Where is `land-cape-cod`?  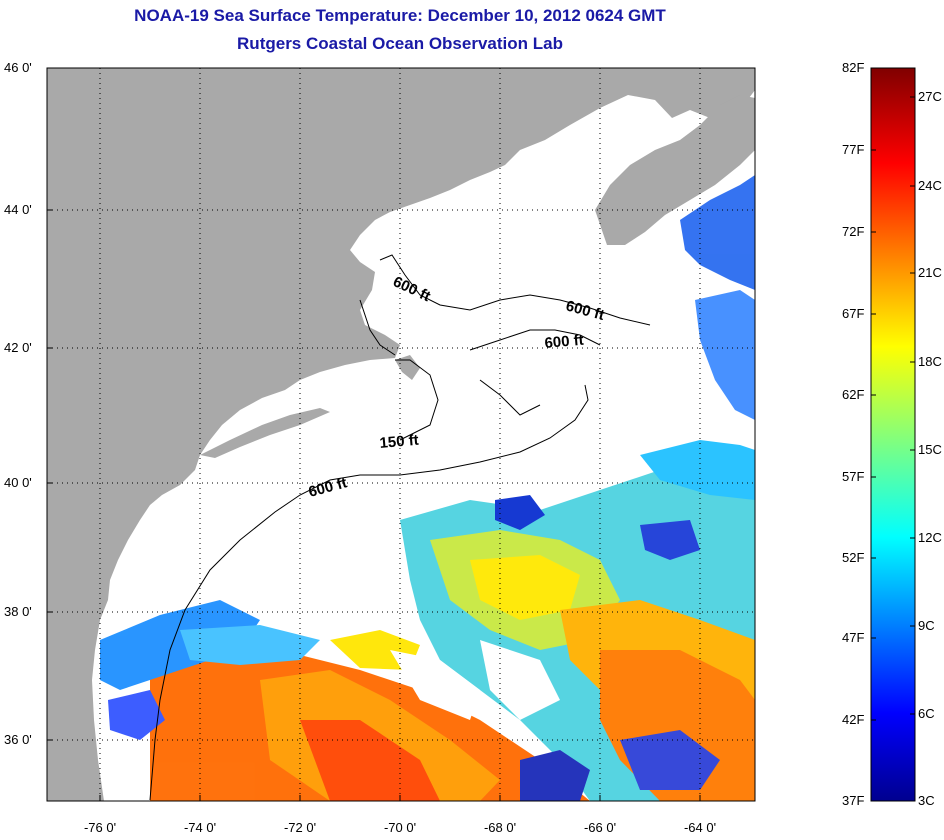 land-cape-cod is located at coordinates (407, 367).